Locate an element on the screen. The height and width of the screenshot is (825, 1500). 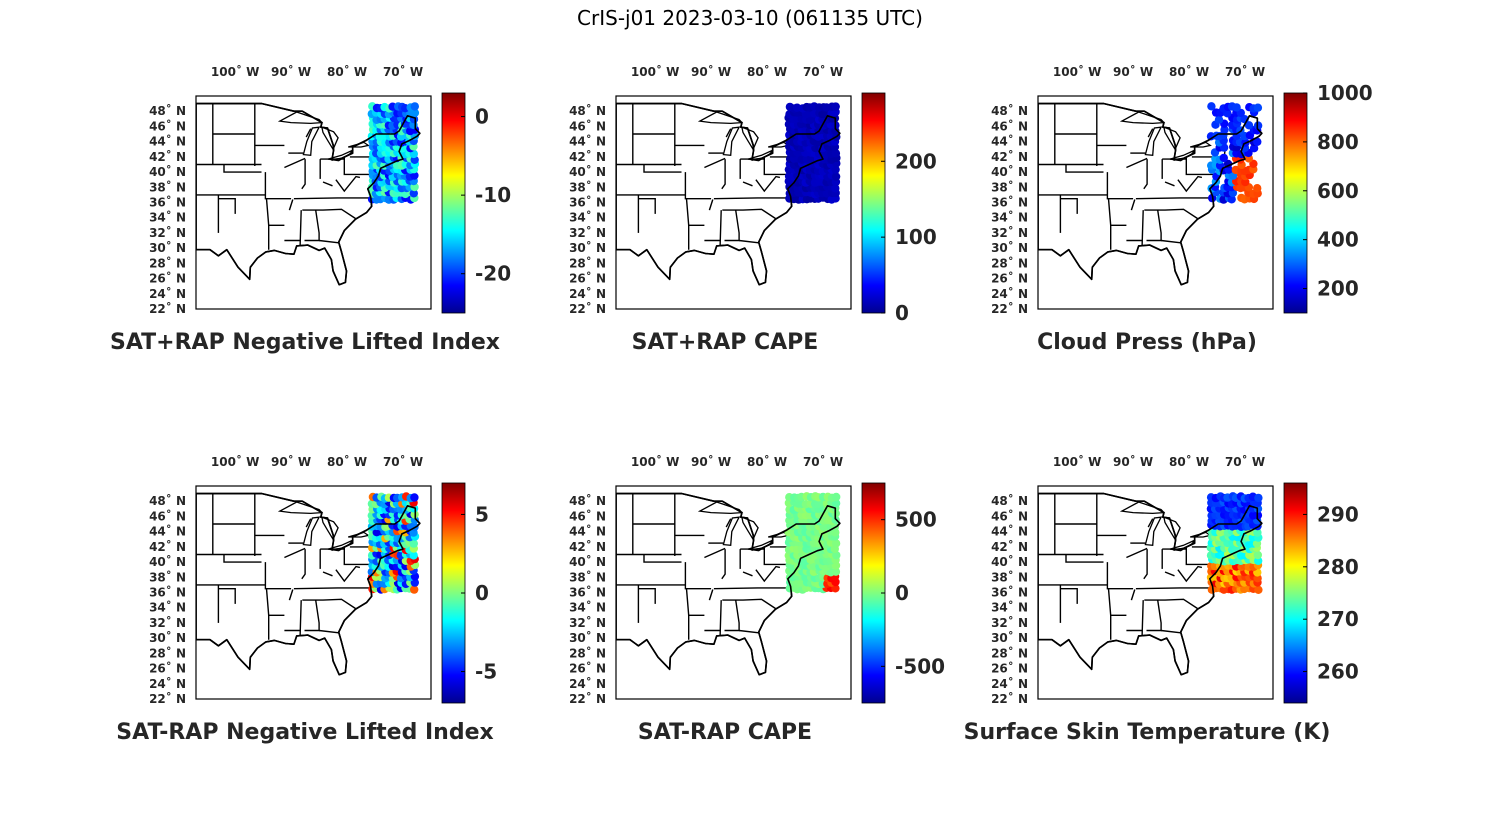
colorbar-tick-label: 5 is located at coordinates (482, 514).